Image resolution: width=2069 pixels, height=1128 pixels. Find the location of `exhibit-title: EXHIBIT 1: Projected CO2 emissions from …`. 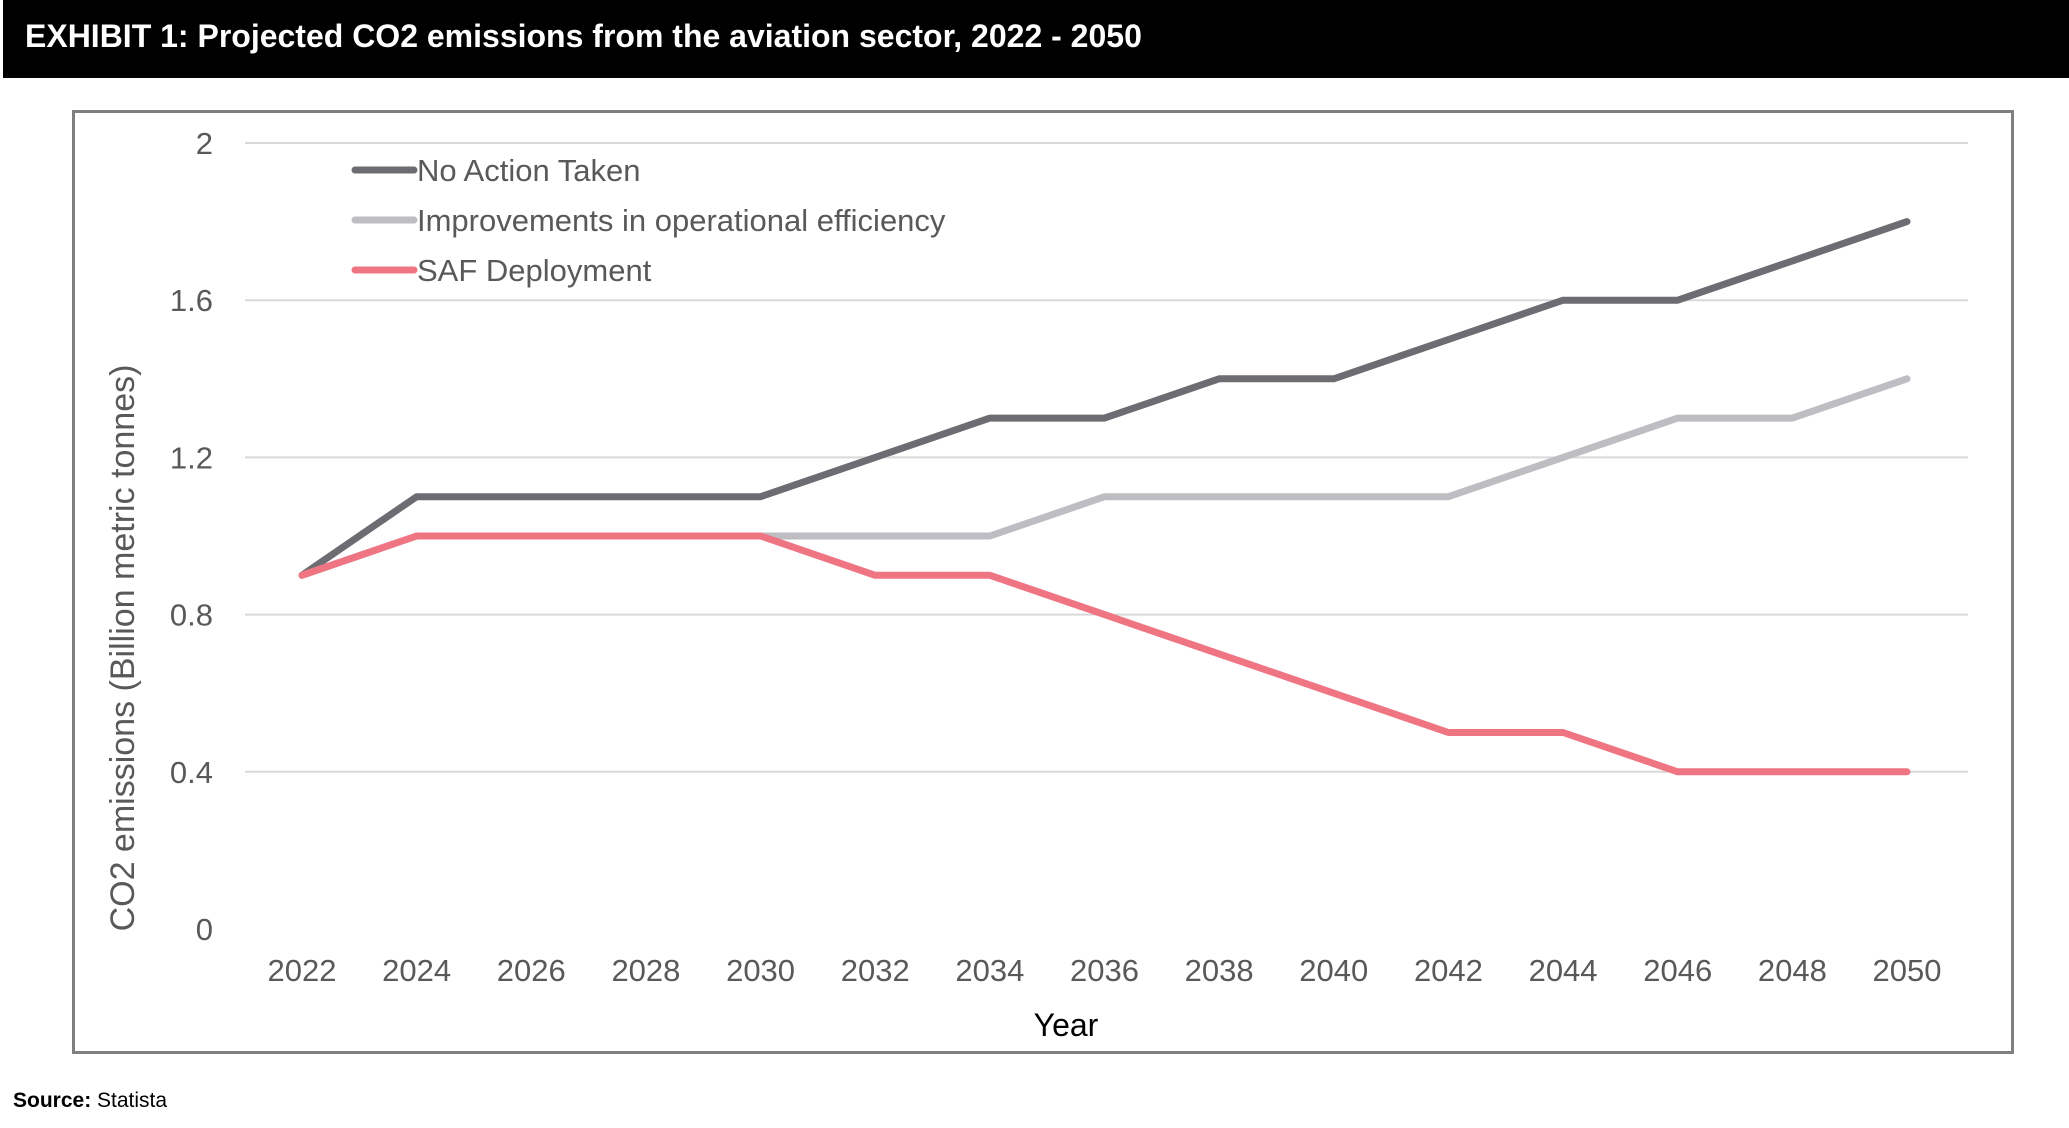

exhibit-title: EXHIBIT 1: Projected CO2 emissions from … is located at coordinates (583, 36).